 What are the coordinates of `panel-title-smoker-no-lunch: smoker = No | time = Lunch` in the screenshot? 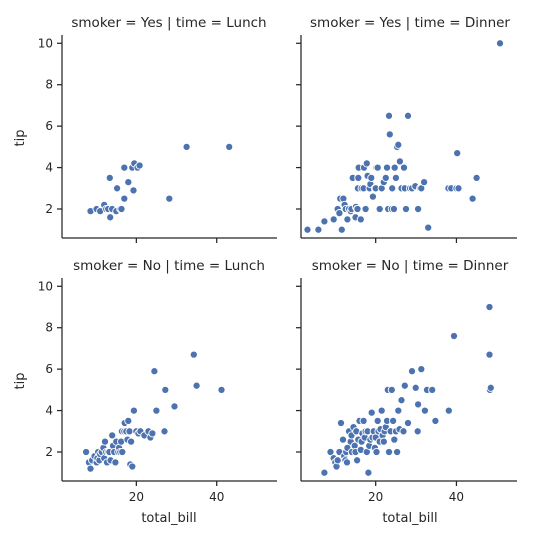 It's located at (169, 266).